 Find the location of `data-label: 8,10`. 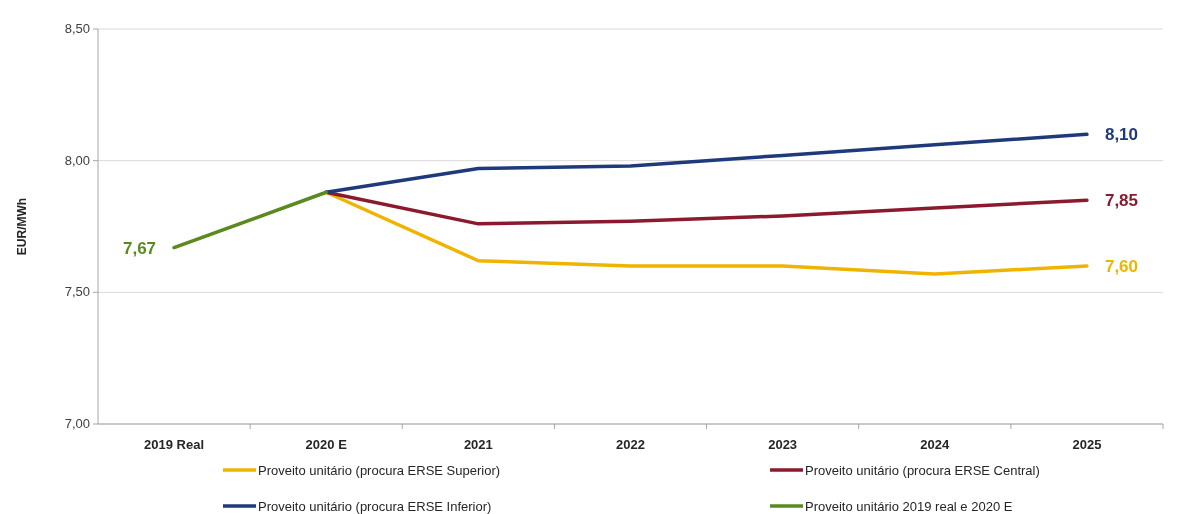

data-label: 8,10 is located at coordinates (1121, 135).